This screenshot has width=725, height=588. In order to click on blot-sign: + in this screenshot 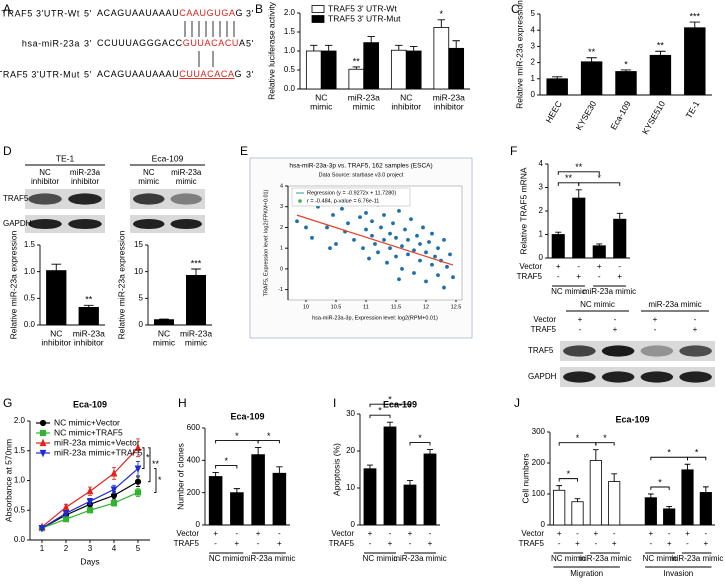, I will do `click(695, 329)`.